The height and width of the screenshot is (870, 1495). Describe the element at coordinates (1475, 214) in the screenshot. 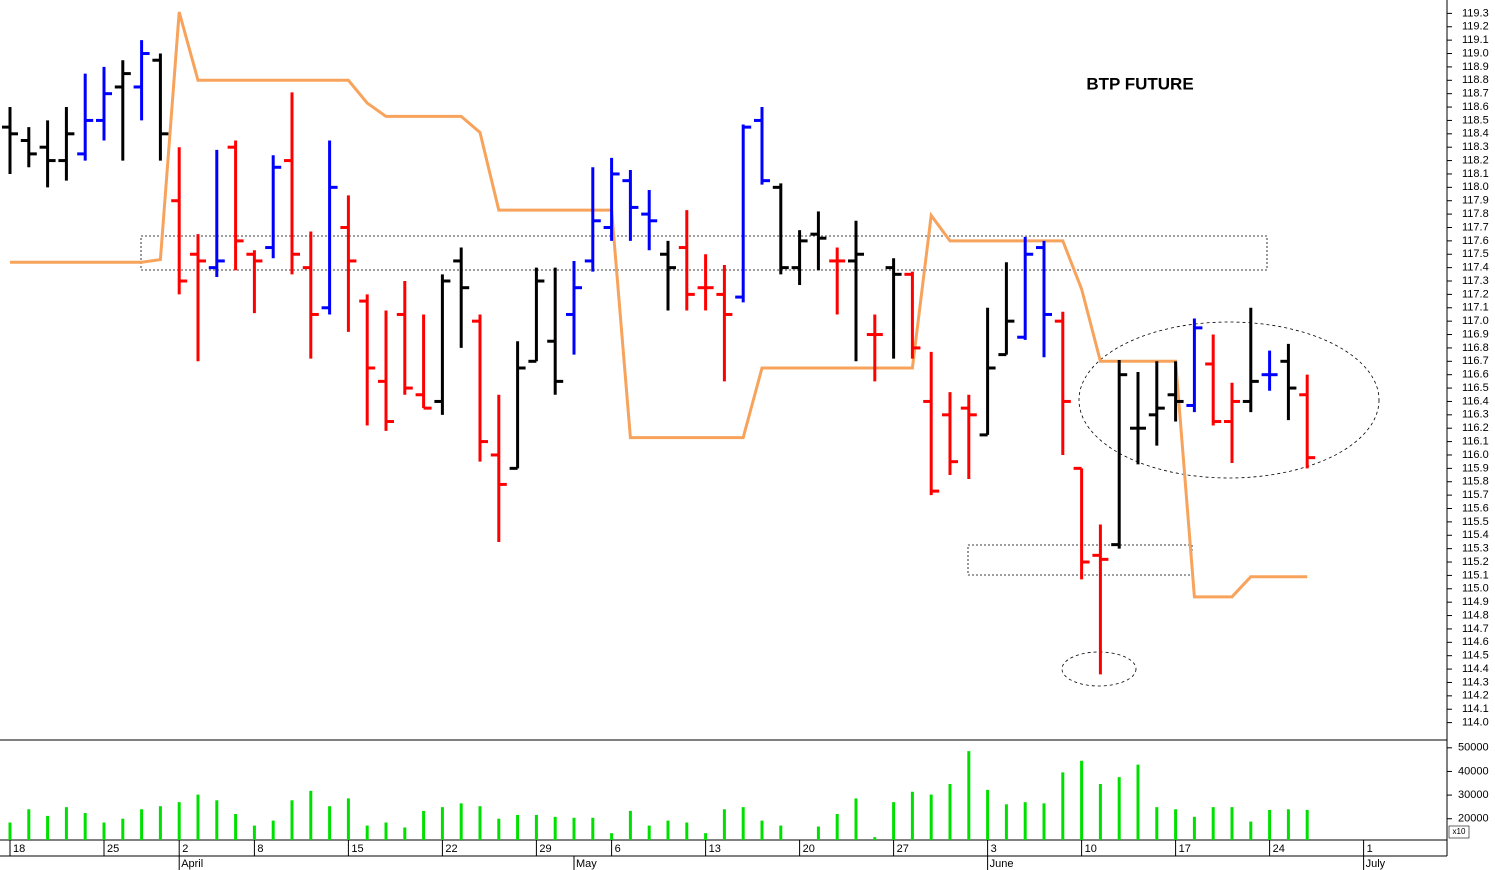

I see `y-tick-label: 117.8` at that location.